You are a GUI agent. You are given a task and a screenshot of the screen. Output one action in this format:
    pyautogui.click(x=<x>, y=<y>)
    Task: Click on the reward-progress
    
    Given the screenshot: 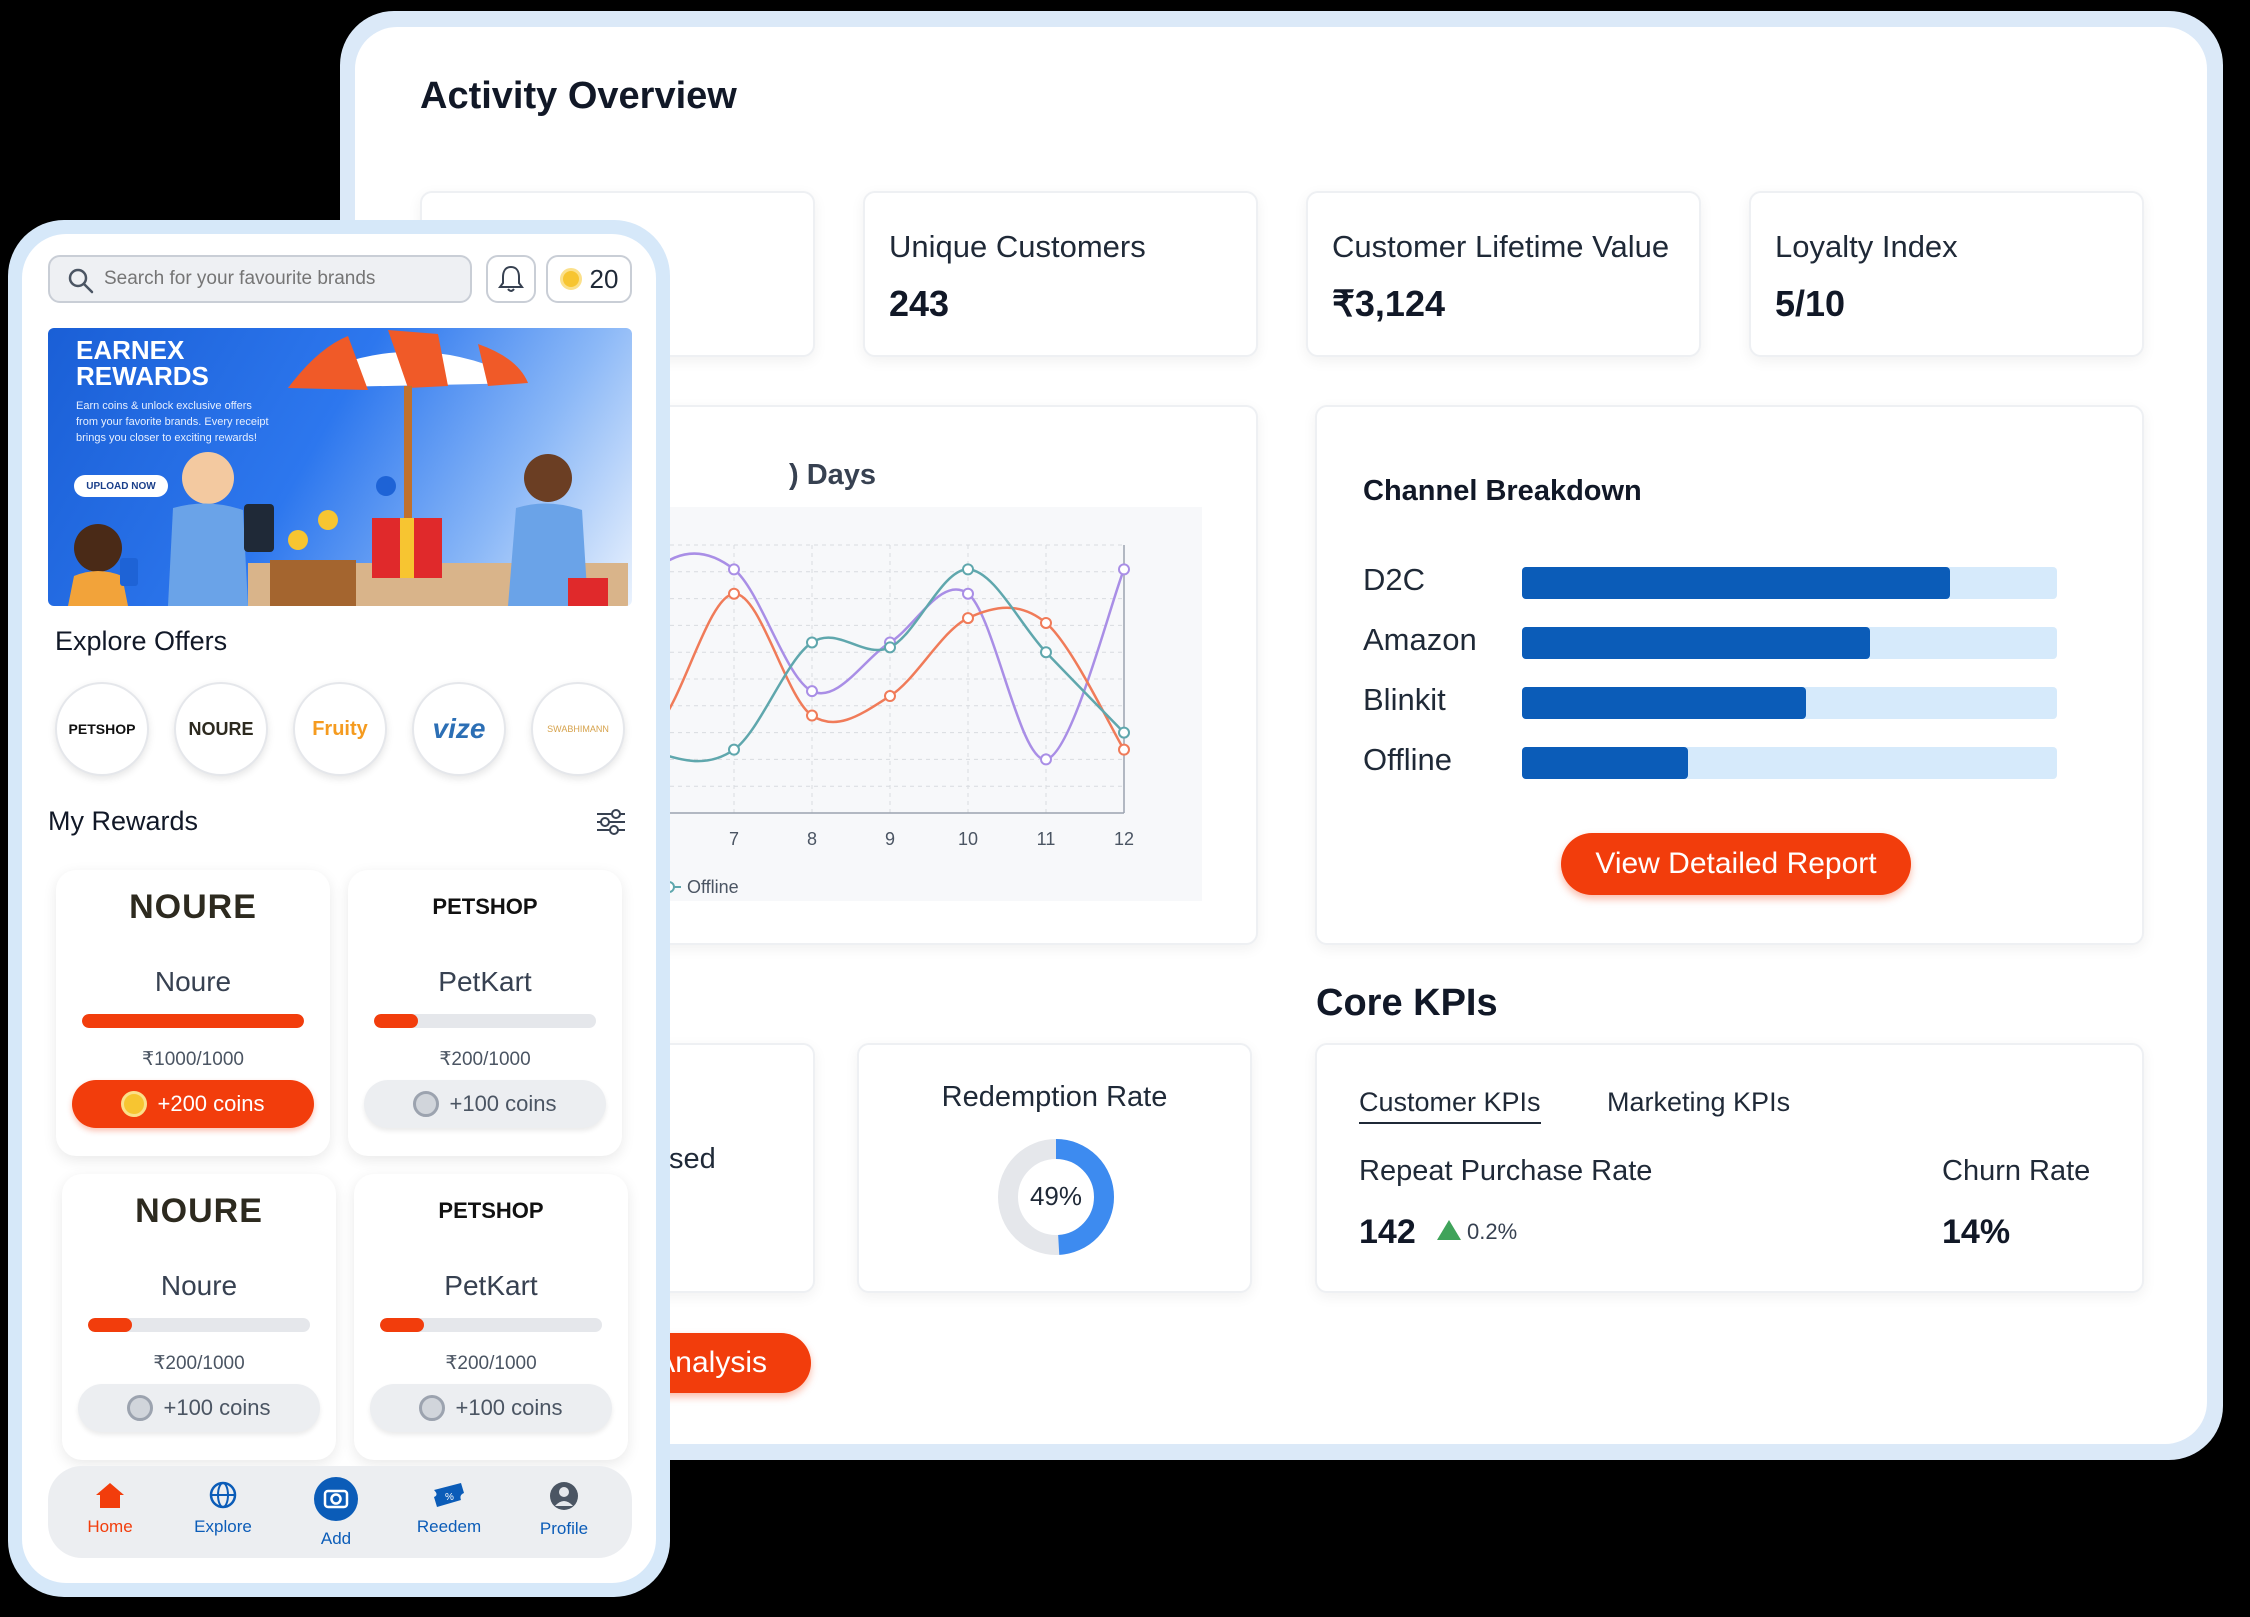 What is the action you would take?
    pyautogui.click(x=199, y=1325)
    